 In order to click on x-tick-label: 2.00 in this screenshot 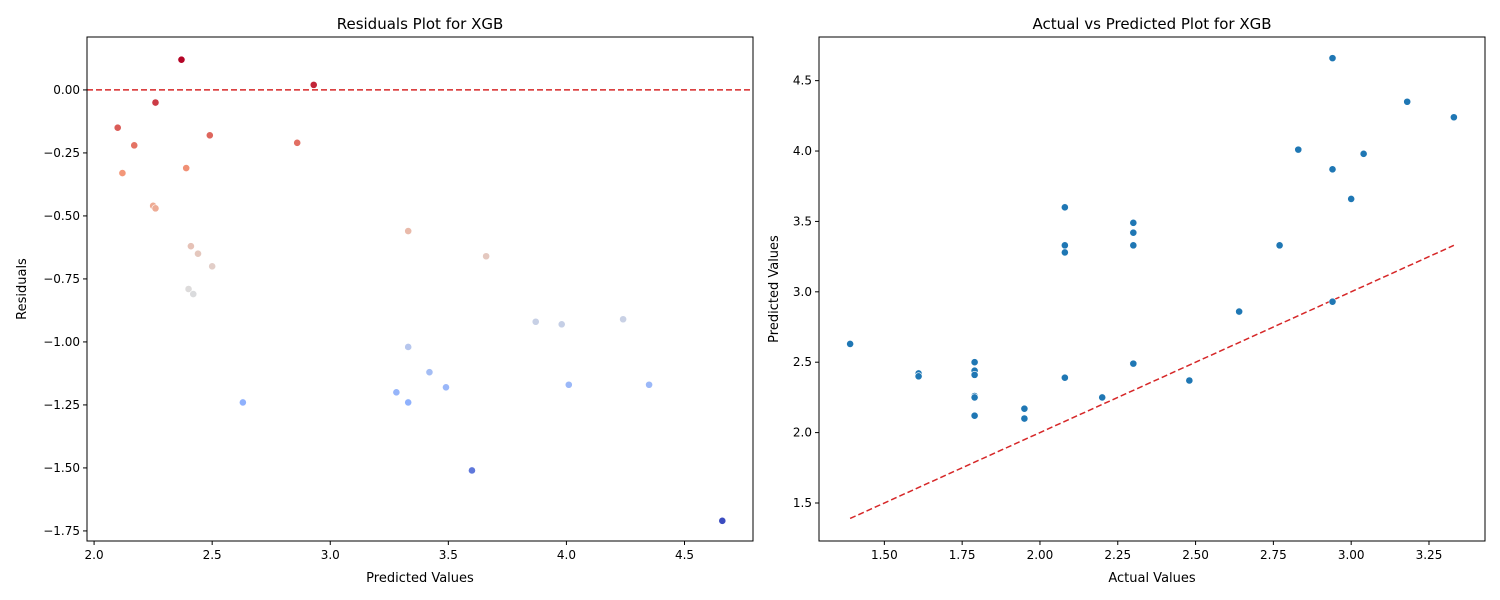, I will do `click(1040, 555)`.